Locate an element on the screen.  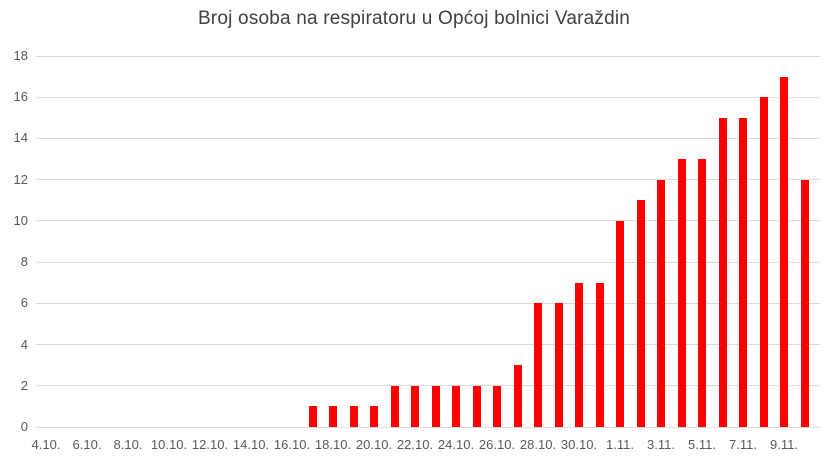
y-tick-label-18: 18 is located at coordinates (20, 55).